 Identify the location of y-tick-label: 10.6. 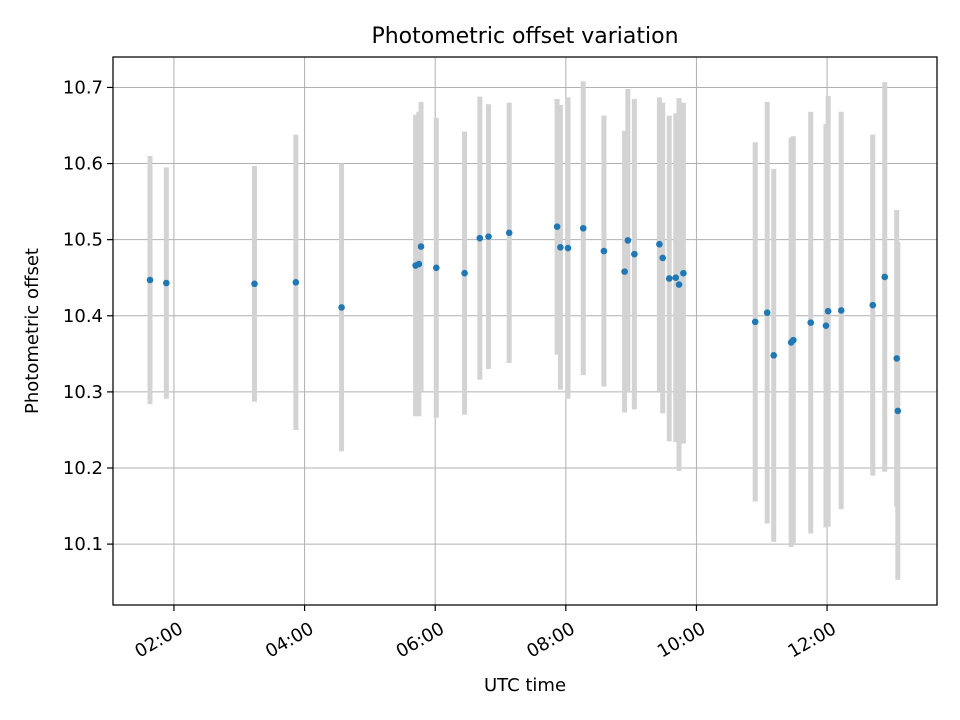
(83, 164).